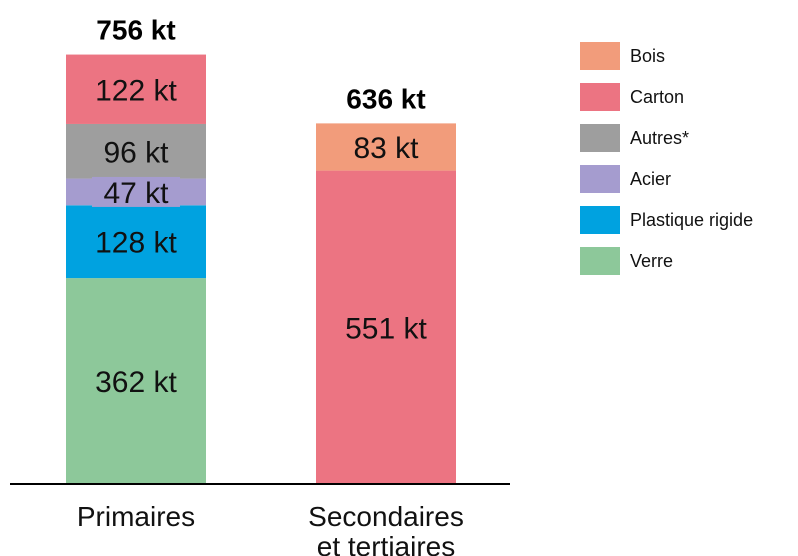  I want to click on legend-label-autres: Autres*, so click(659, 138).